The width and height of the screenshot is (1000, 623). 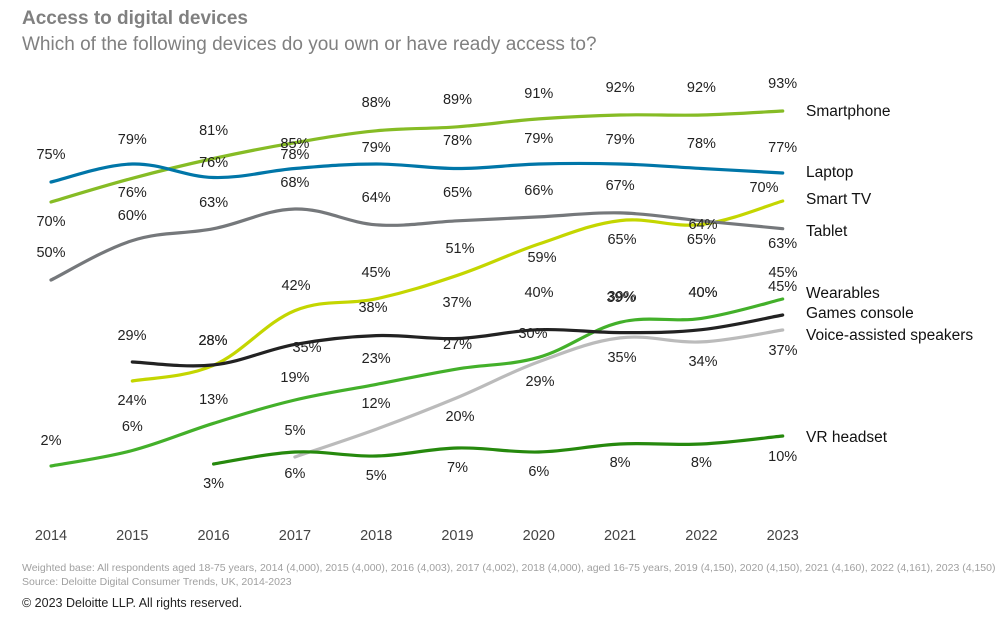 I want to click on data-label-games-console-2021: 39%, so click(x=621, y=297).